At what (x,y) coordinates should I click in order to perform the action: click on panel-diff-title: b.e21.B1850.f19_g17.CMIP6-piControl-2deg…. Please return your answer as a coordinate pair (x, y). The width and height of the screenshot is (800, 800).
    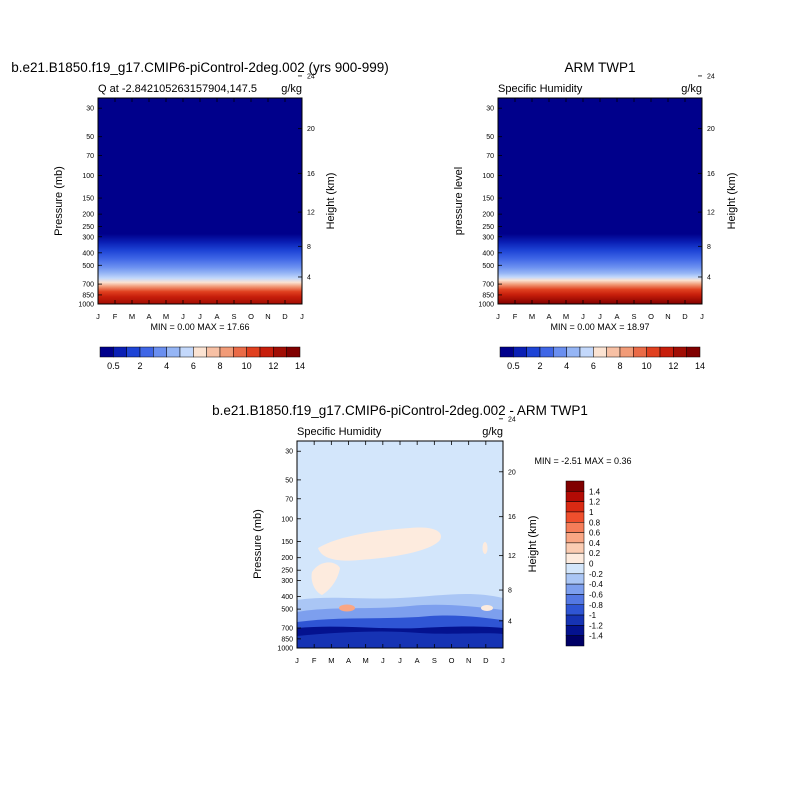
    Looking at the image, I should click on (400, 410).